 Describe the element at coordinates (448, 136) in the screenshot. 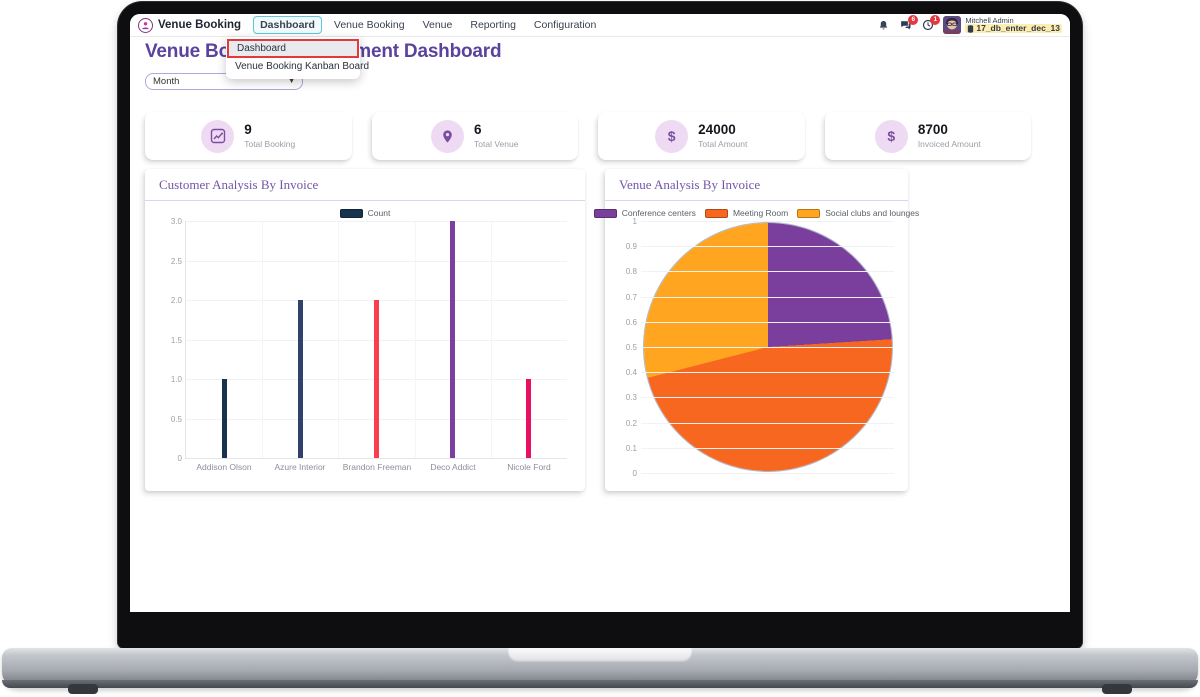

I see `map-pin-icon` at that location.